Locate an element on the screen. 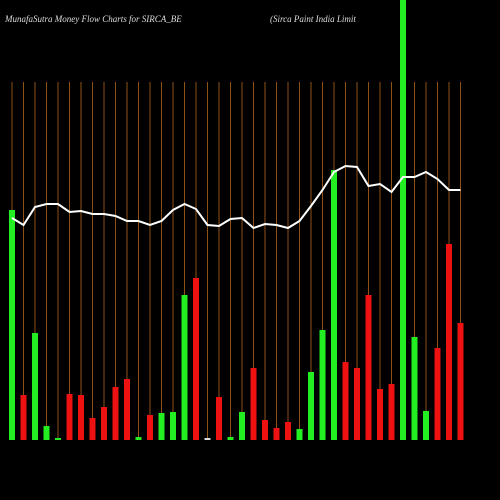 The width and height of the screenshot is (500, 500). chart-subtitle: (Sirca Paint India Limit is located at coordinates (313, 19).